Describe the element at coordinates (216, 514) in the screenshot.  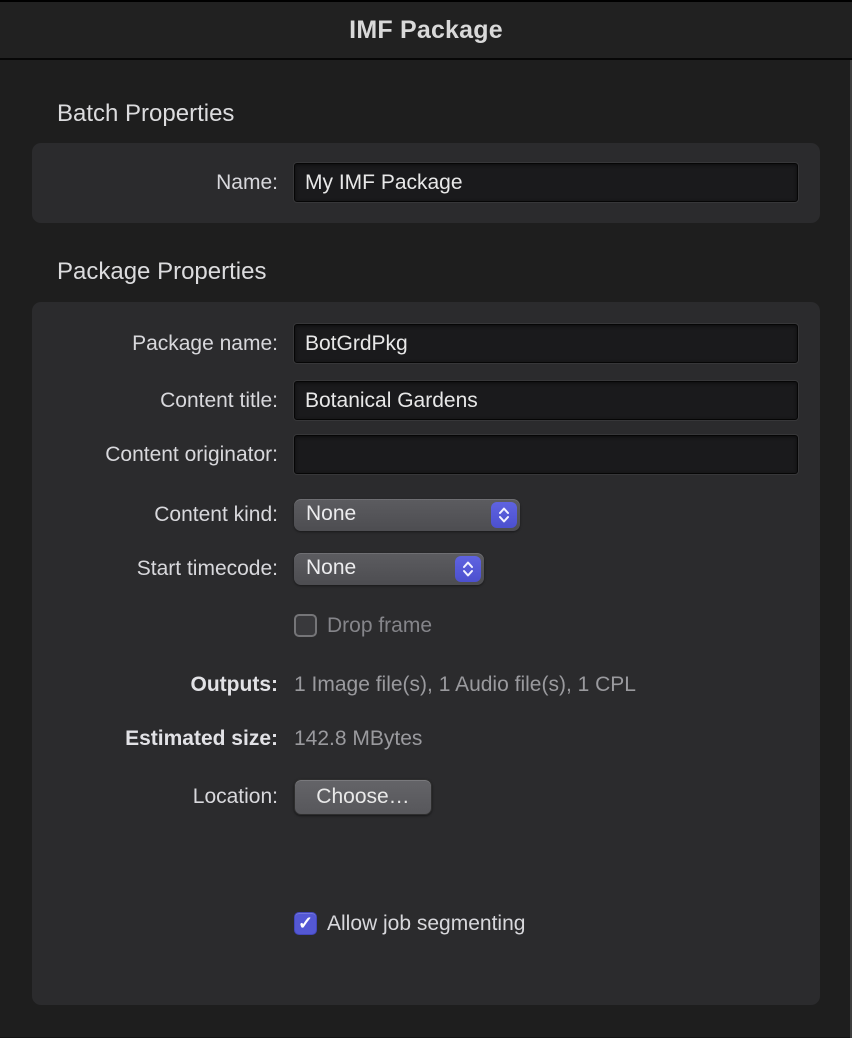
I see `content-kind-label: Content kind:` at that location.